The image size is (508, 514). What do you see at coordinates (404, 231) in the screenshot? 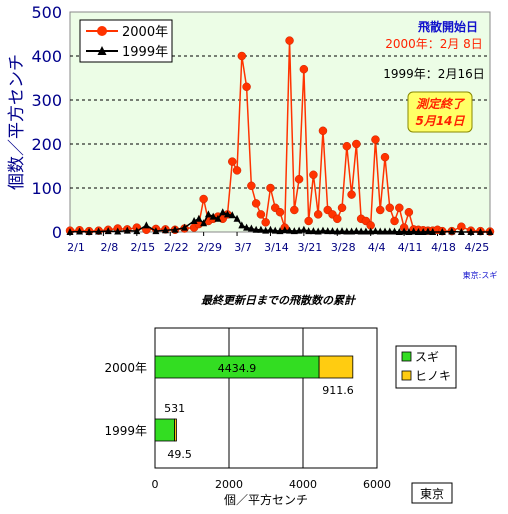
I see `point-1999年-57` at bounding box center [404, 231].